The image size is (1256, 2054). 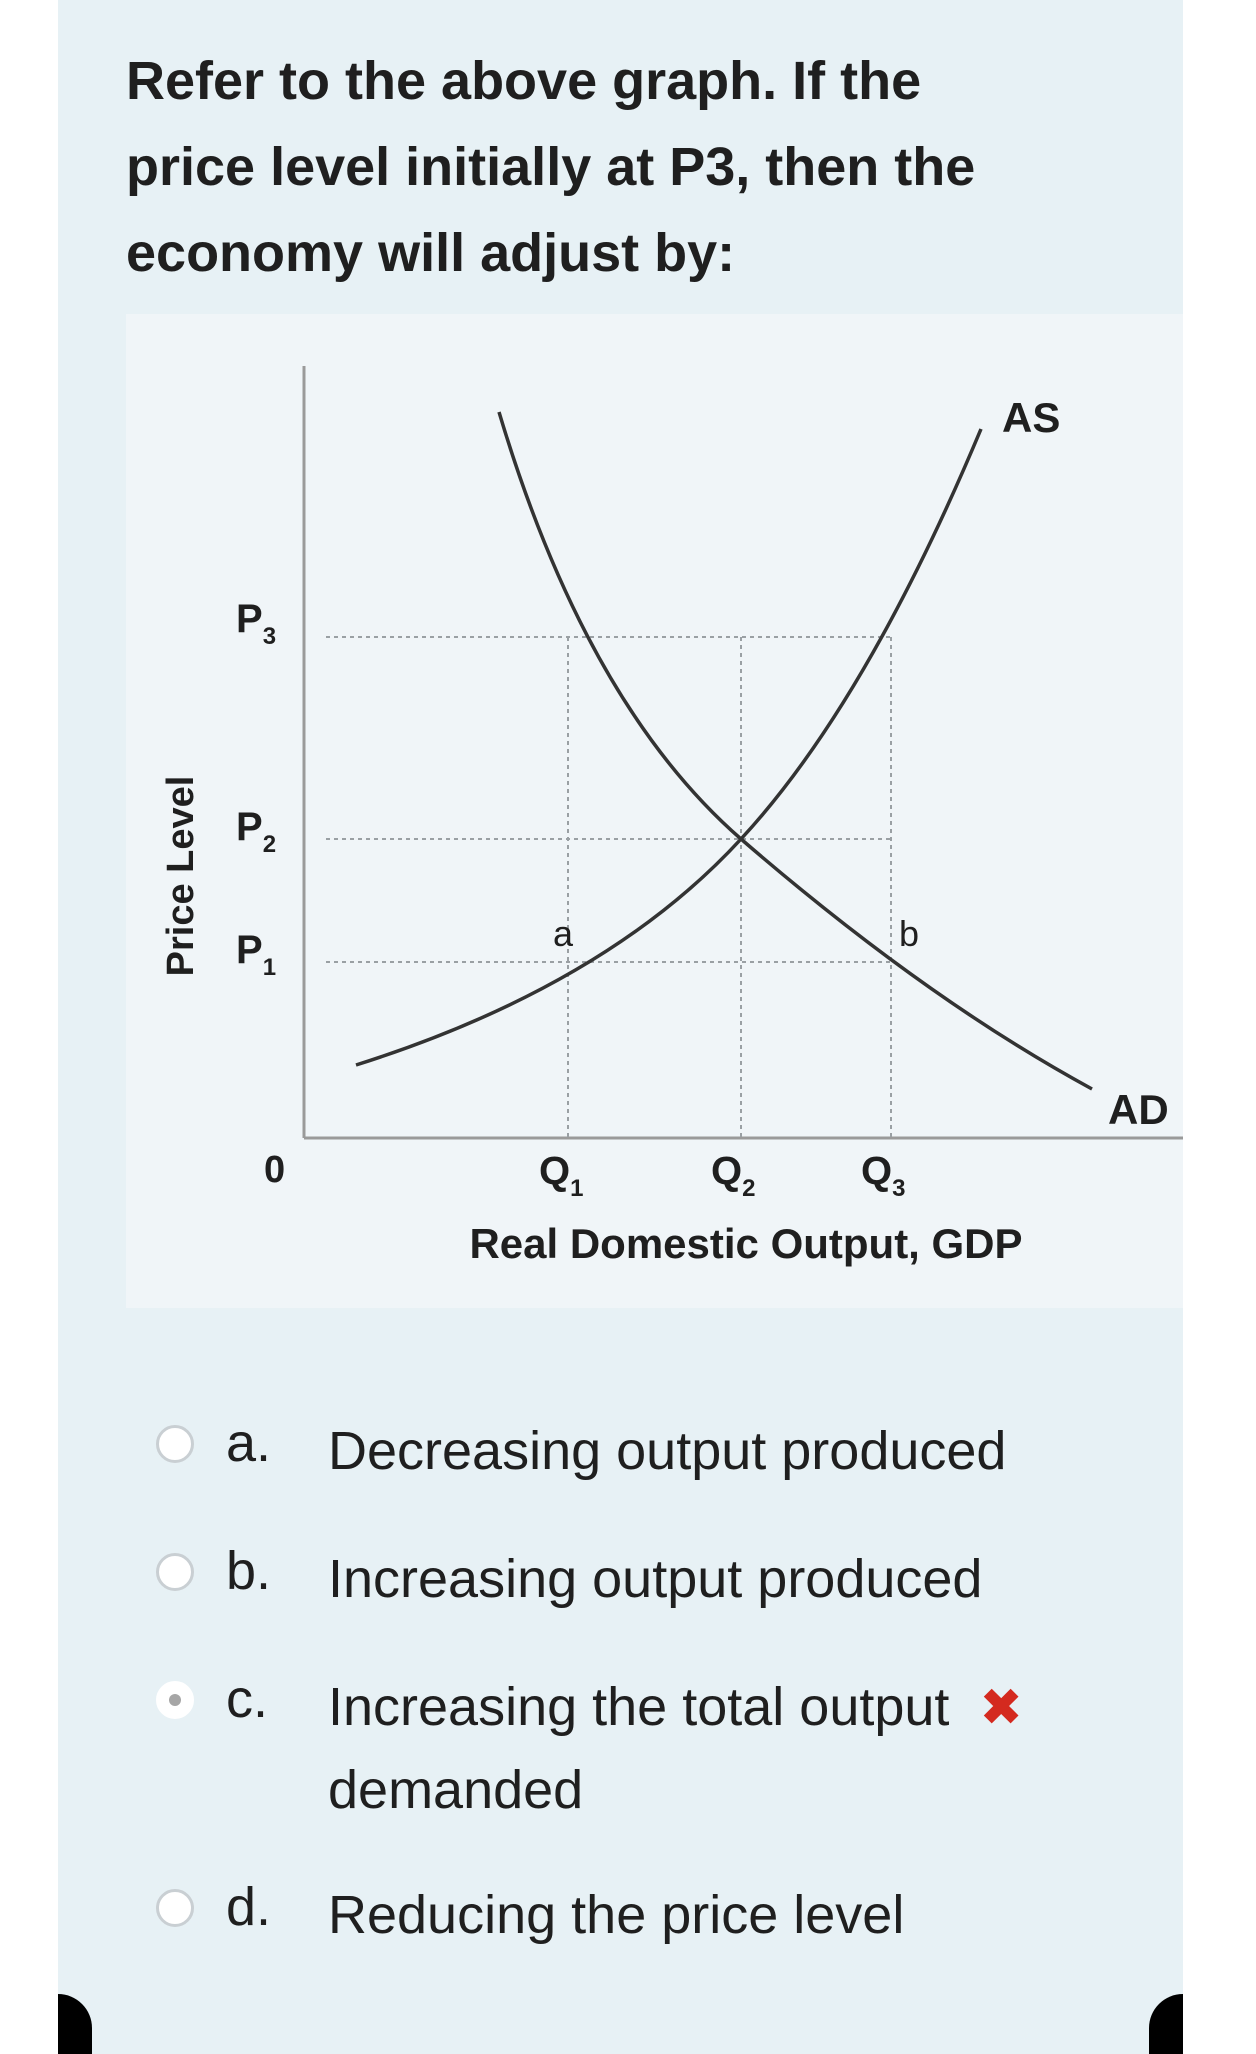 I want to click on radio-a, so click(x=175, y=1444).